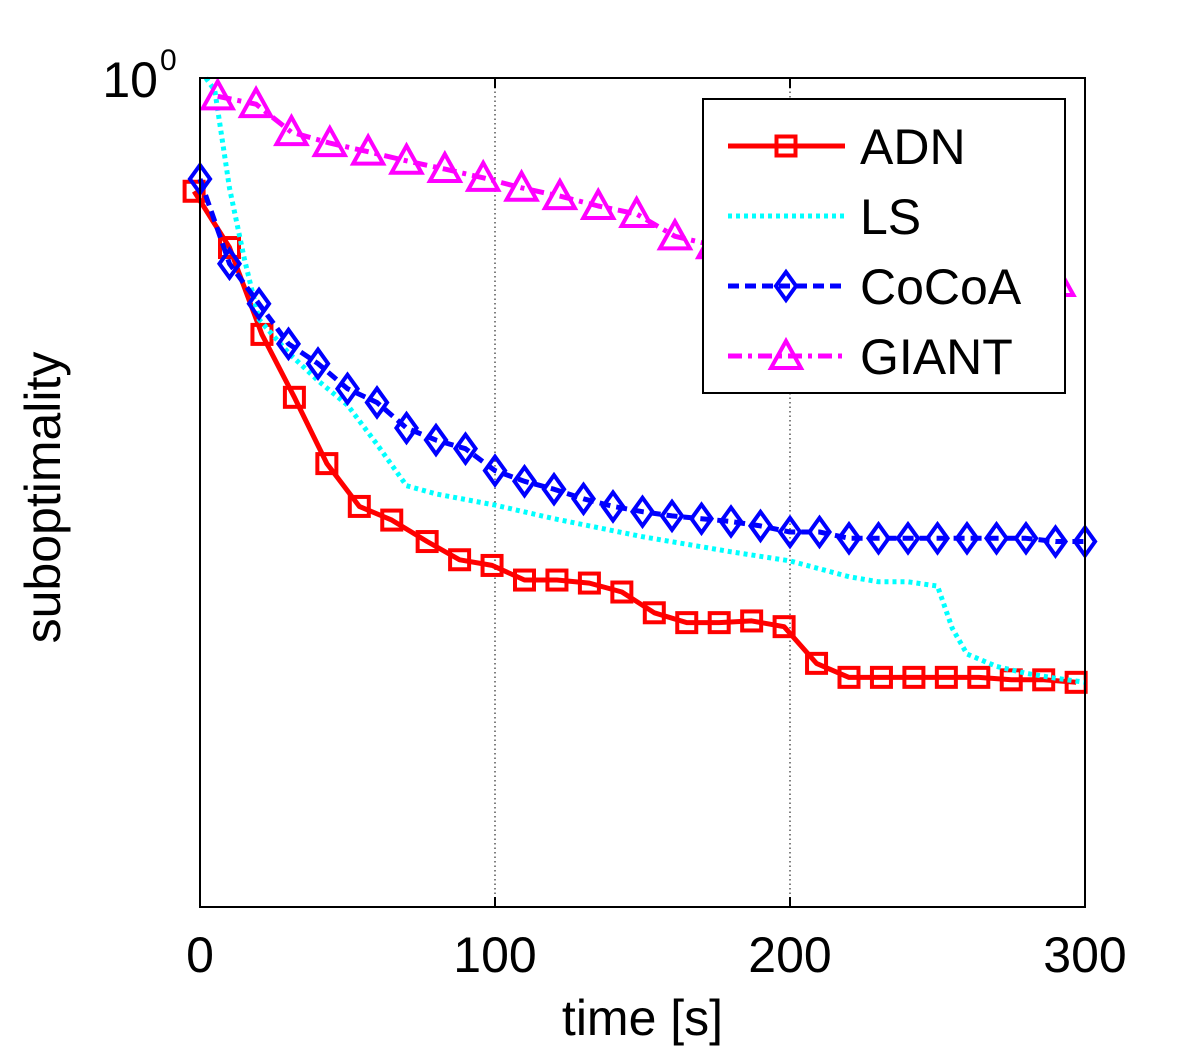  What do you see at coordinates (168, 60) in the screenshot?
I see `y-tick-exponent: 0` at bounding box center [168, 60].